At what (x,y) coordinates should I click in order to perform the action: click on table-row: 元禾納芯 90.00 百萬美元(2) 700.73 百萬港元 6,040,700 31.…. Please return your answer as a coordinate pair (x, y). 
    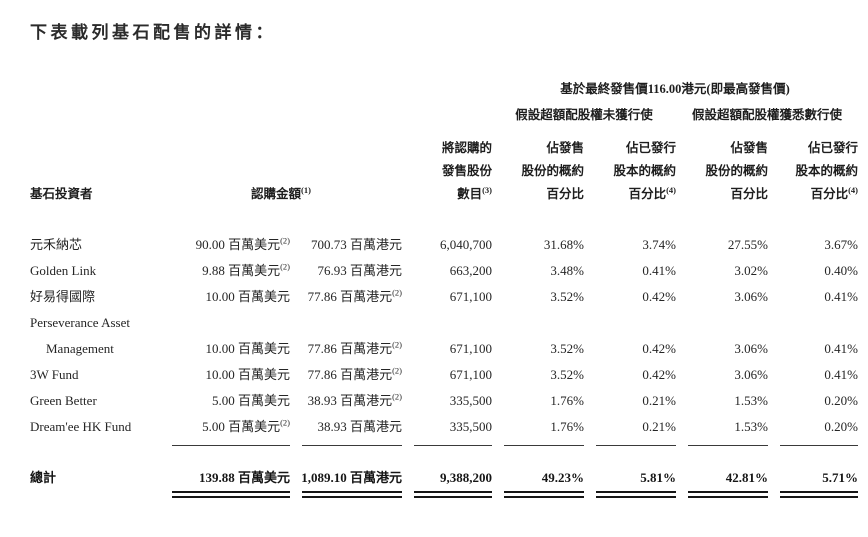
    Looking at the image, I should click on (444, 245).